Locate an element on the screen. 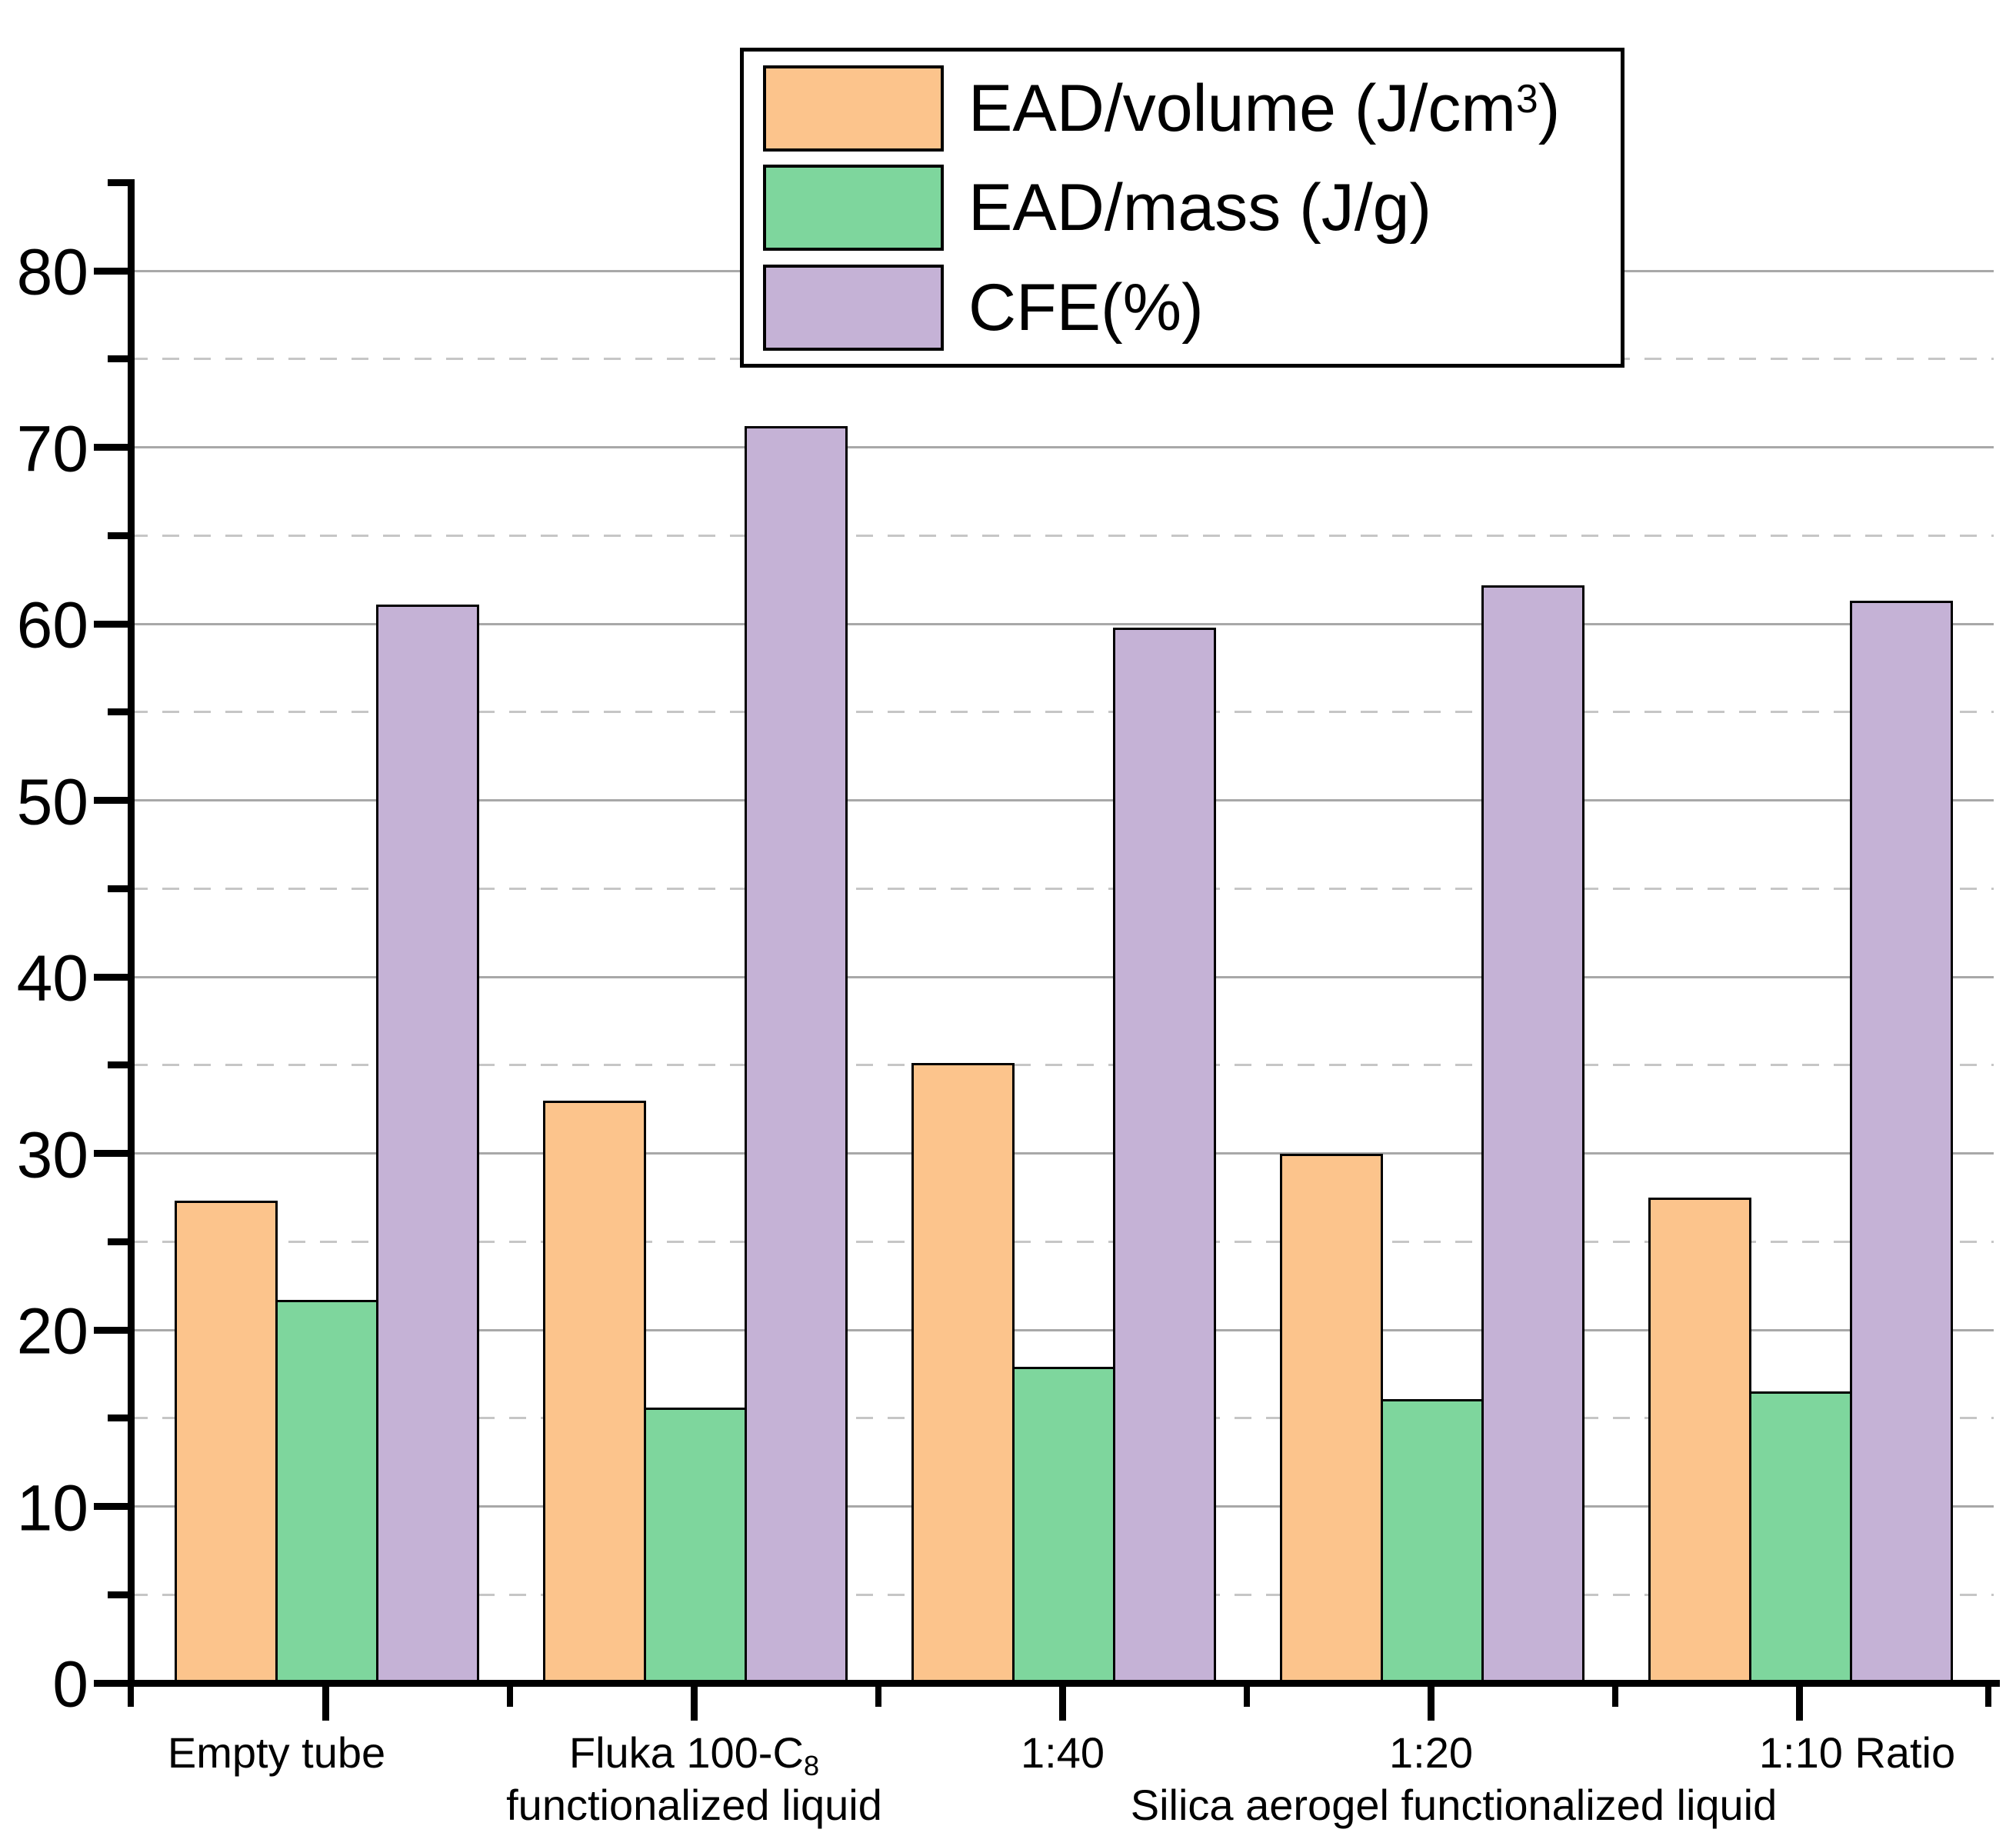  x-category-label-text: Fluka 100-C is located at coordinates (686, 1752).